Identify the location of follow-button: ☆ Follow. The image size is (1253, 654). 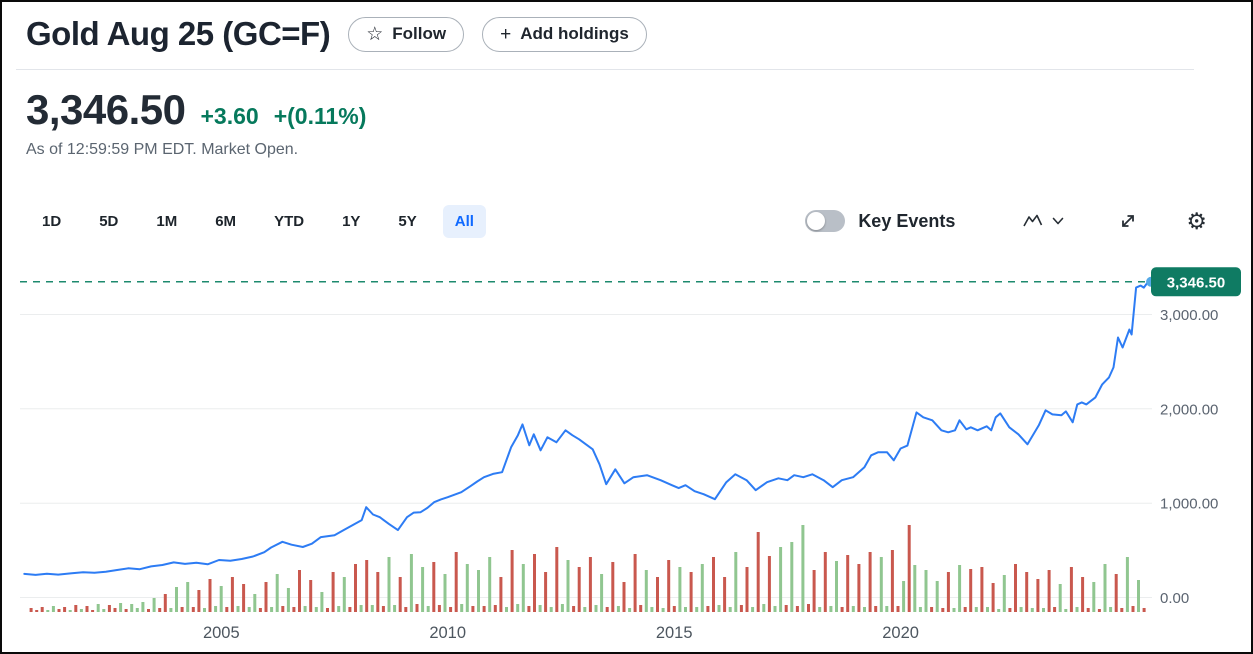
(406, 34).